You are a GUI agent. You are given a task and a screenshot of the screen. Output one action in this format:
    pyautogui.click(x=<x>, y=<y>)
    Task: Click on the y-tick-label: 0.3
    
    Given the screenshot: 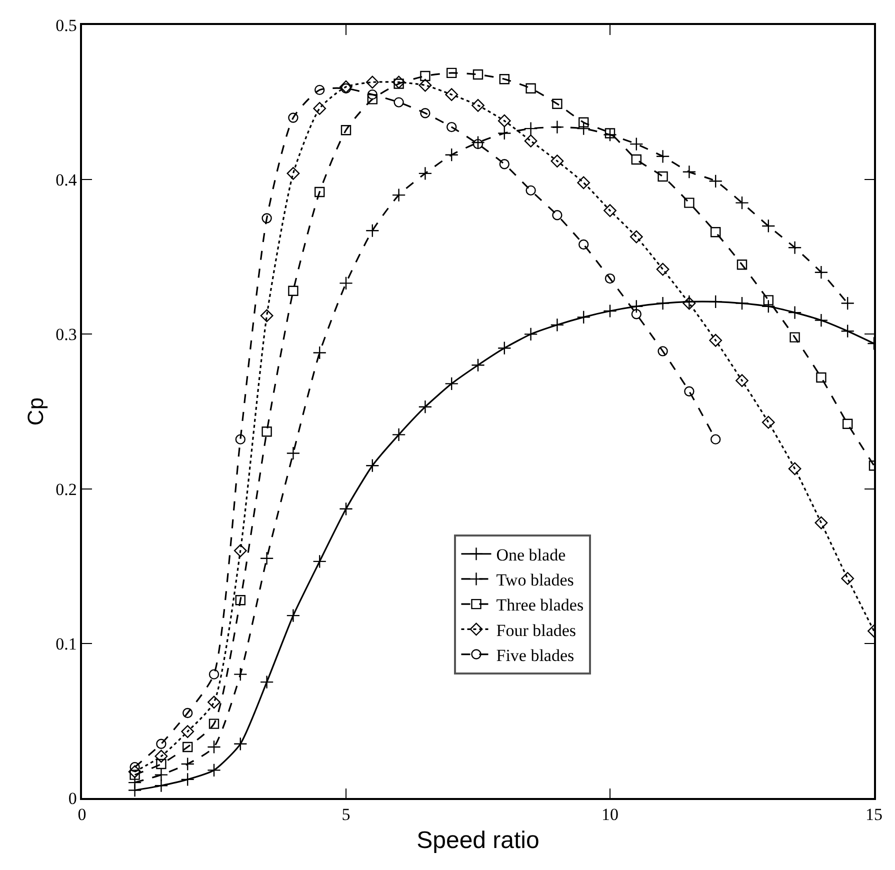 What is the action you would take?
    pyautogui.click(x=66, y=334)
    